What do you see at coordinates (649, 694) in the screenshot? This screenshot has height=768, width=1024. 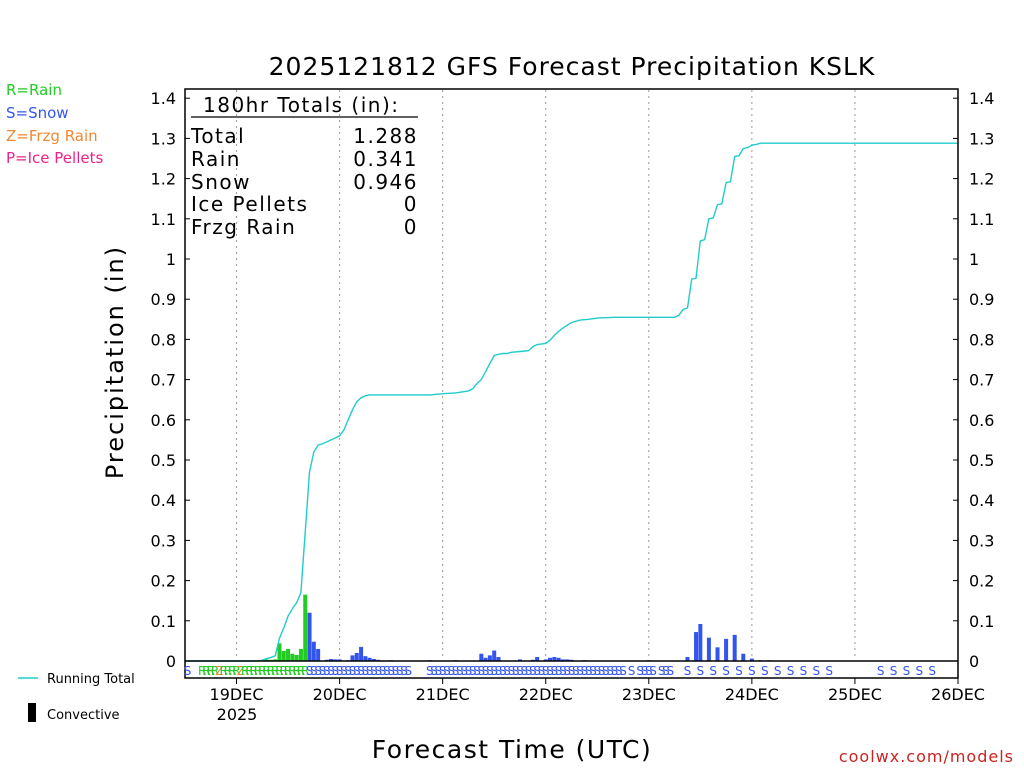 I see `x-tick-label: 23DEC` at bounding box center [649, 694].